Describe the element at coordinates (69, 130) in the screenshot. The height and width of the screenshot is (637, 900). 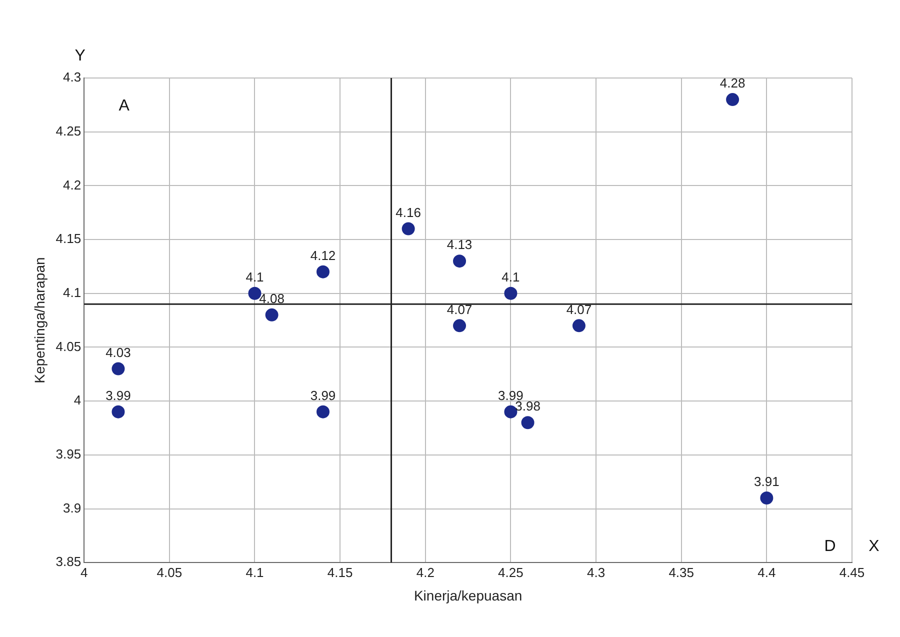
I see `y-tick-label: 4.25` at that location.